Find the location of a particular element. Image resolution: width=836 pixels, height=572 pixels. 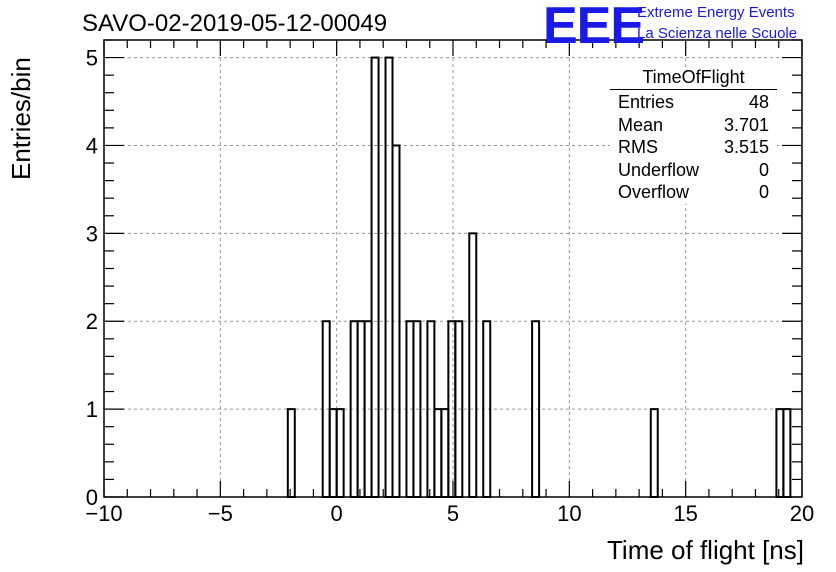

y-tick-label: 0 is located at coordinates (92, 497).